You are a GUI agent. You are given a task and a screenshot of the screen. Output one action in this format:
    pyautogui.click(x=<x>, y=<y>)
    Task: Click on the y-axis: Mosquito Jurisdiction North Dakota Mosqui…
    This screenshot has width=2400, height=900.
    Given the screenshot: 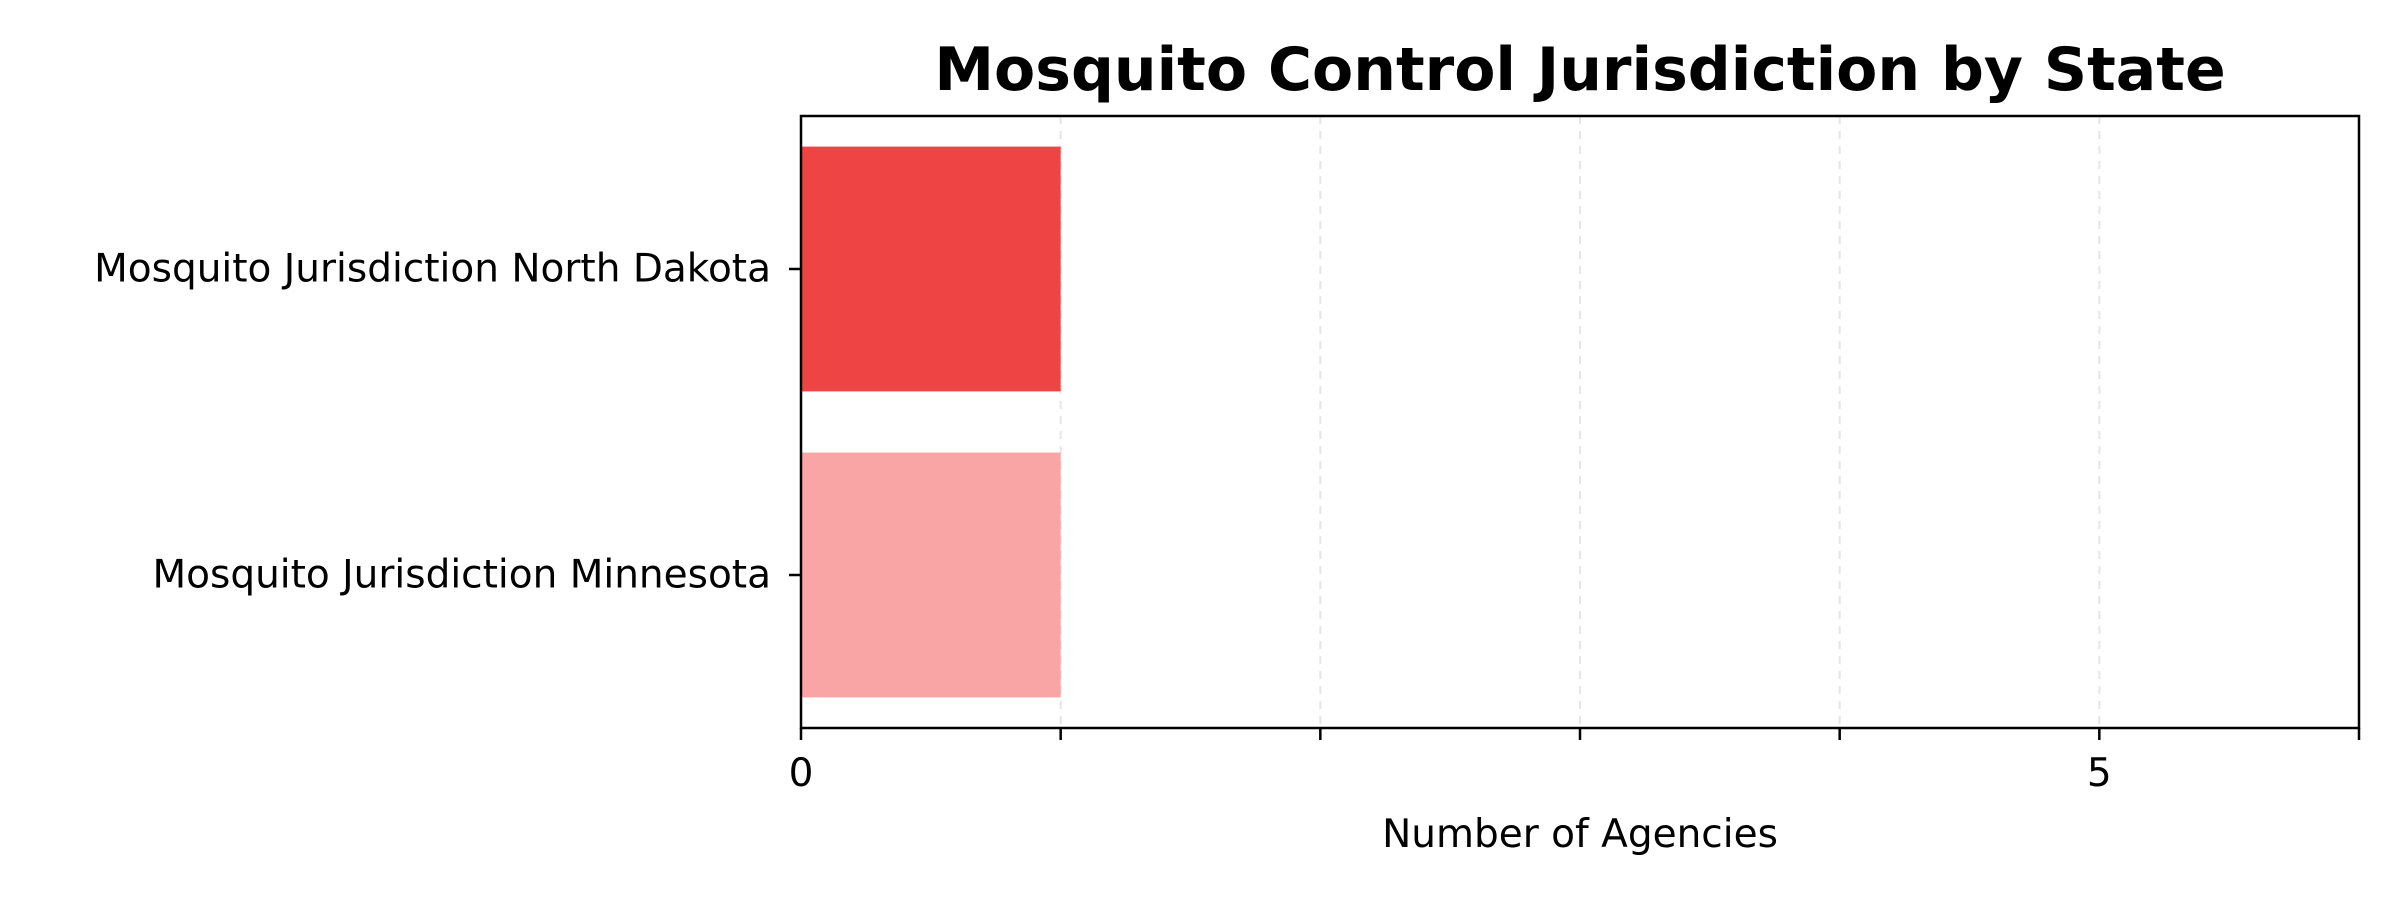 What is the action you would take?
    pyautogui.click(x=447, y=422)
    